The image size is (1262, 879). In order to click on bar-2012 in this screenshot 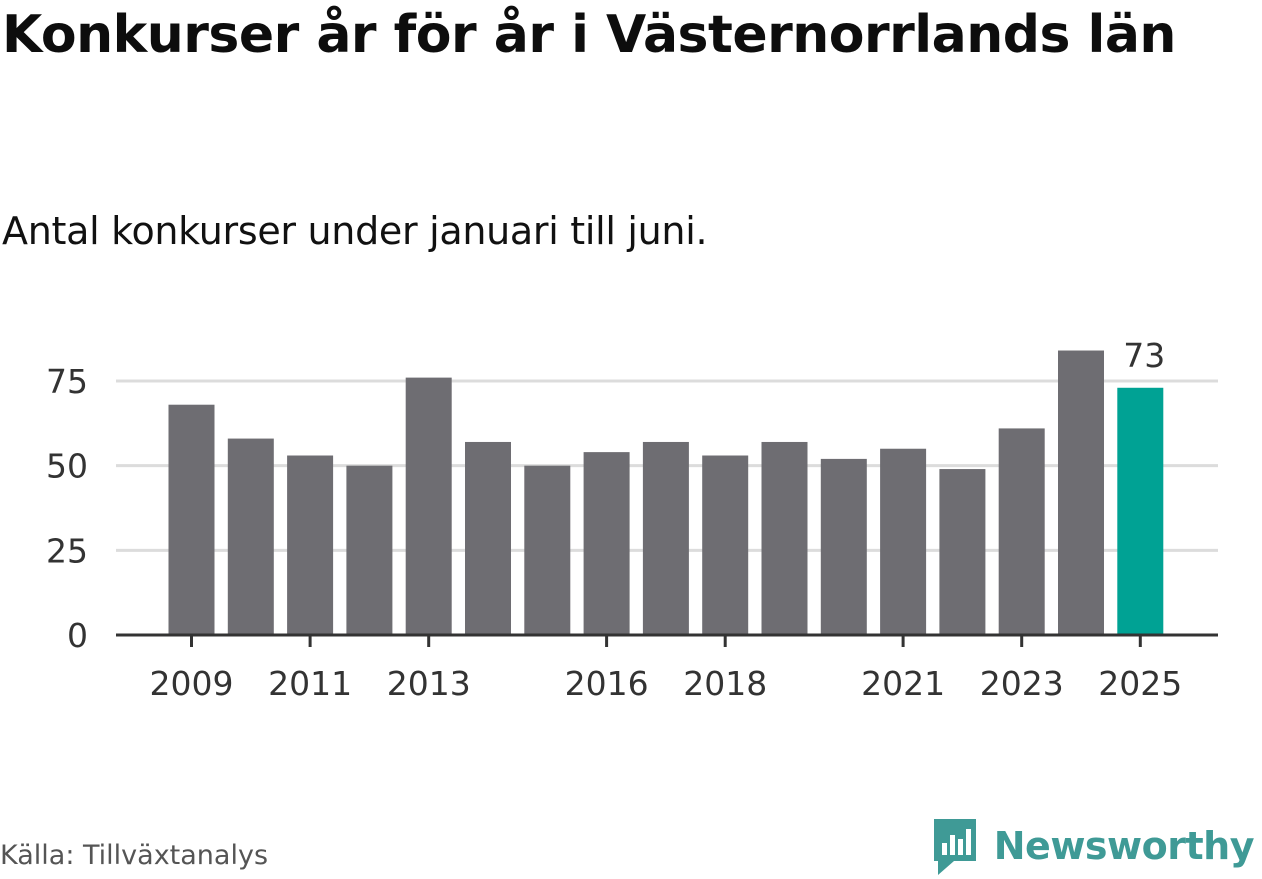, I will do `click(369, 550)`.